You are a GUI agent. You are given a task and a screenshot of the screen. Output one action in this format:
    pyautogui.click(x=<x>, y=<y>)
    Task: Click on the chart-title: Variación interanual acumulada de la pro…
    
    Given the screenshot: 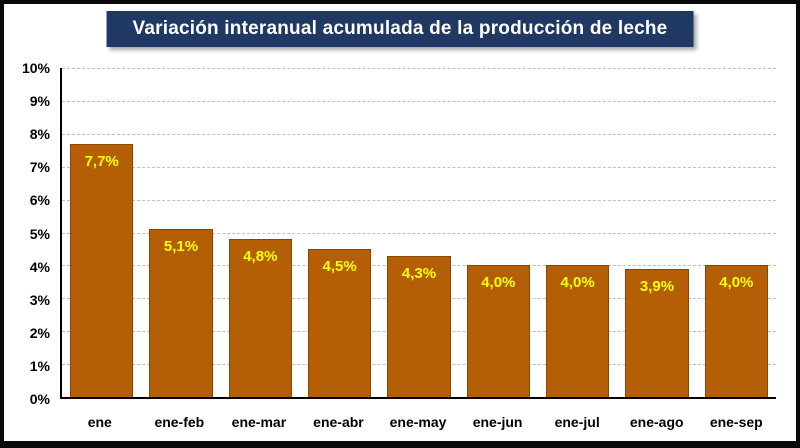 What is the action you would take?
    pyautogui.click(x=400, y=29)
    